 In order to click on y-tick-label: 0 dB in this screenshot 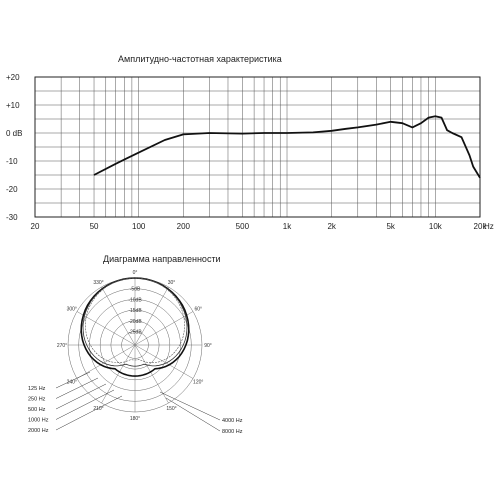, I will do `click(14, 133)`.